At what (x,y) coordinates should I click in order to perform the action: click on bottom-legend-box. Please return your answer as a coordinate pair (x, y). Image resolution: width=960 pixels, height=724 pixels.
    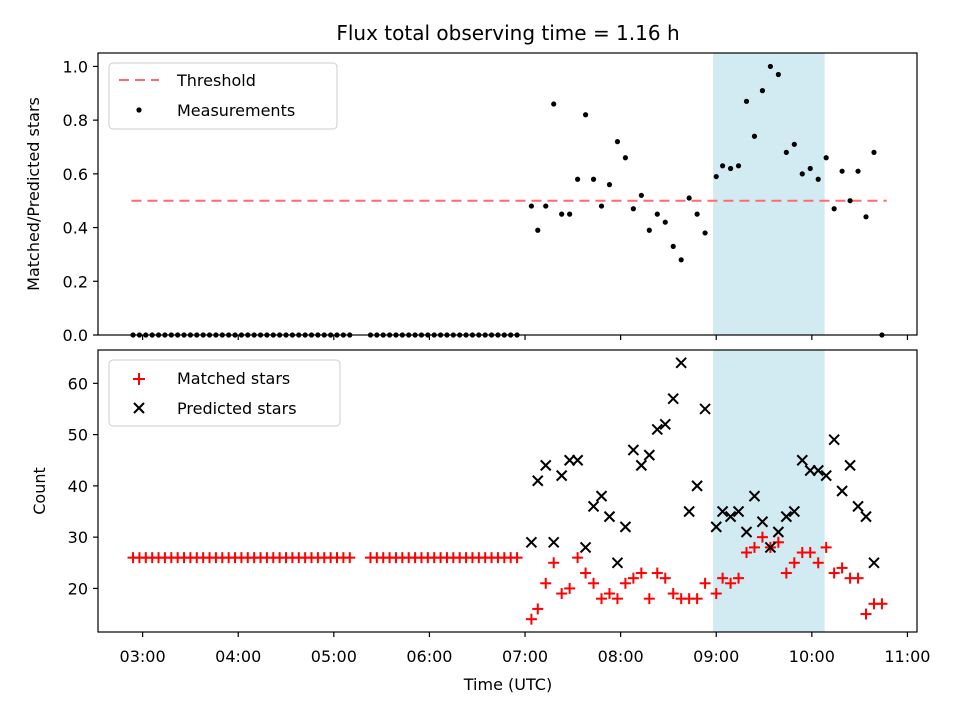
    Looking at the image, I should click on (224, 393).